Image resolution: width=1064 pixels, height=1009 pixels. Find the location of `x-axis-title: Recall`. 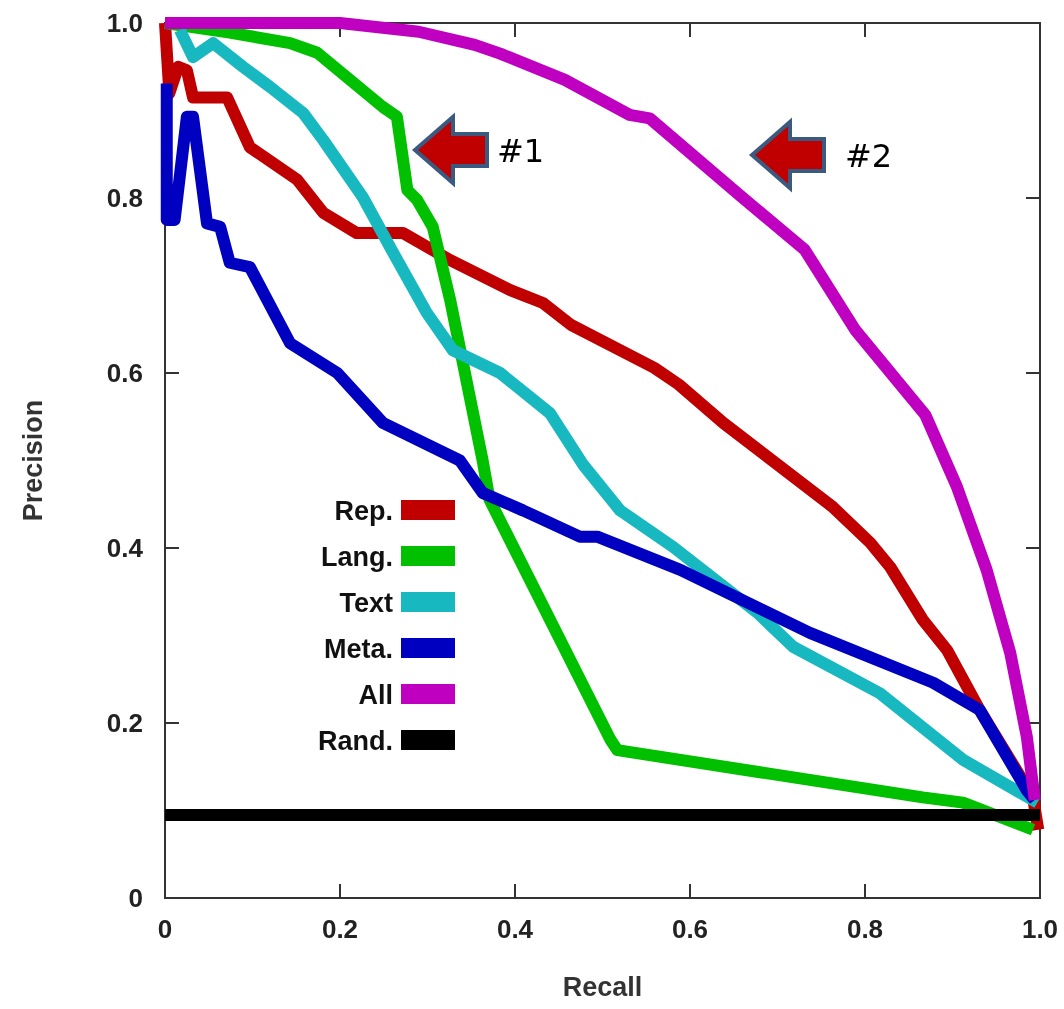

x-axis-title: Recall is located at coordinates (602, 987).